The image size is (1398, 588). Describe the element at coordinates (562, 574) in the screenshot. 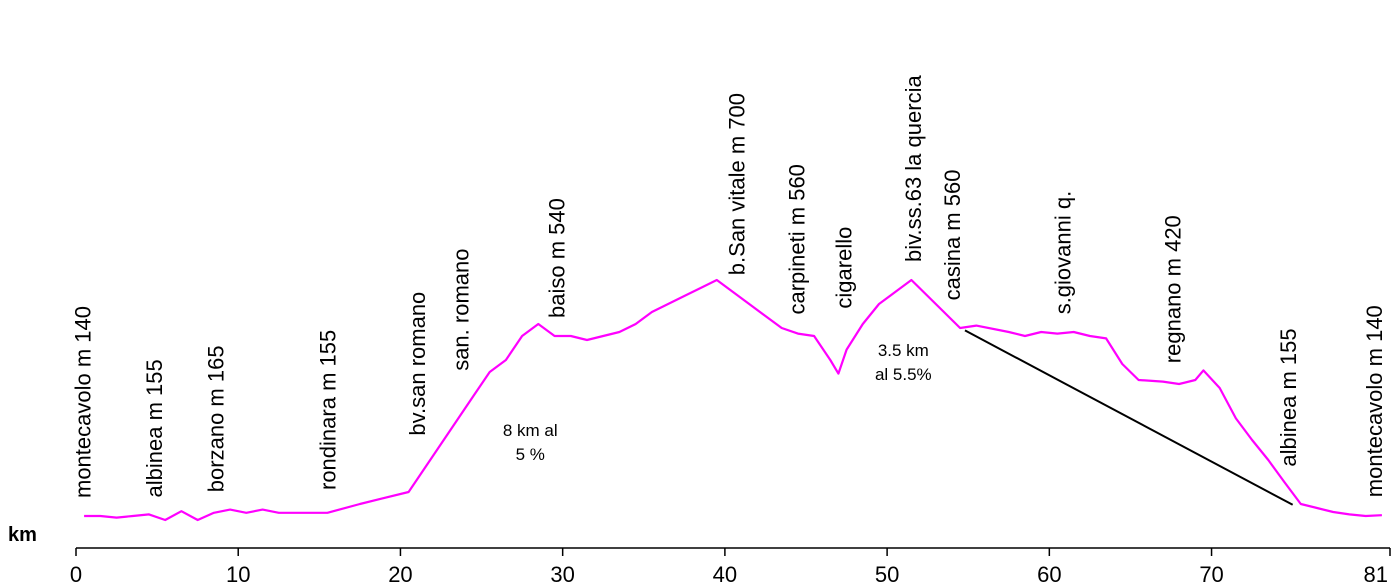

I see `x-tick-label: 30` at that location.